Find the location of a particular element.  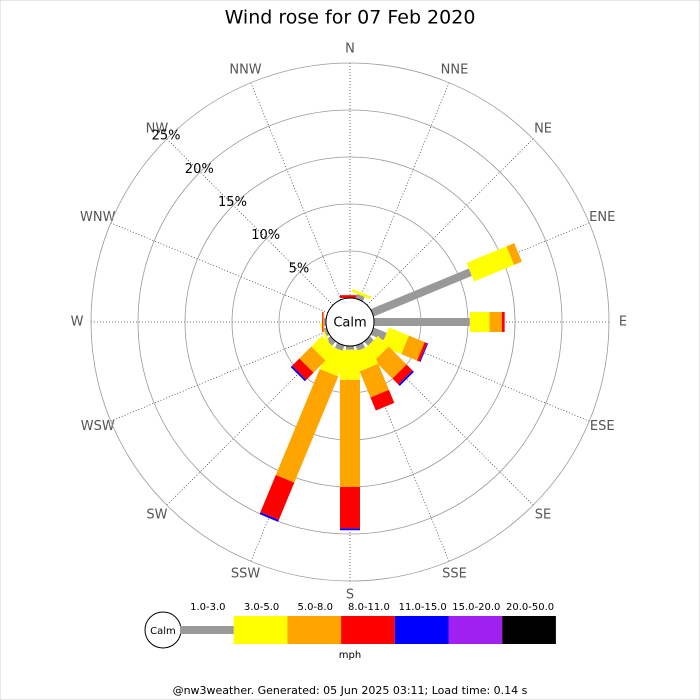

calm-circle is located at coordinates (350, 322).